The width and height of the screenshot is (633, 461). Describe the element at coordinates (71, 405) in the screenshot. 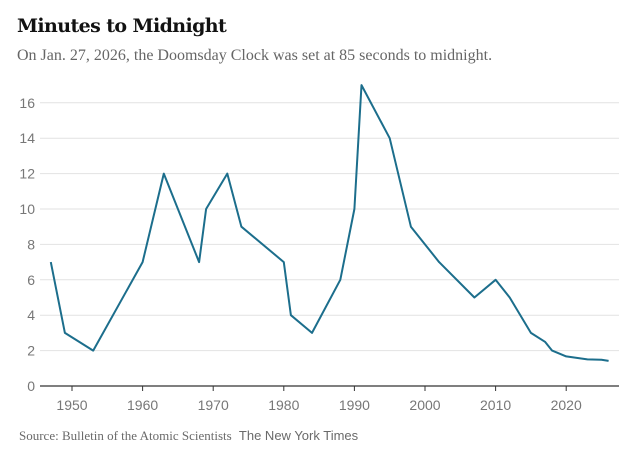

I see `x-tick-label: 1950` at that location.